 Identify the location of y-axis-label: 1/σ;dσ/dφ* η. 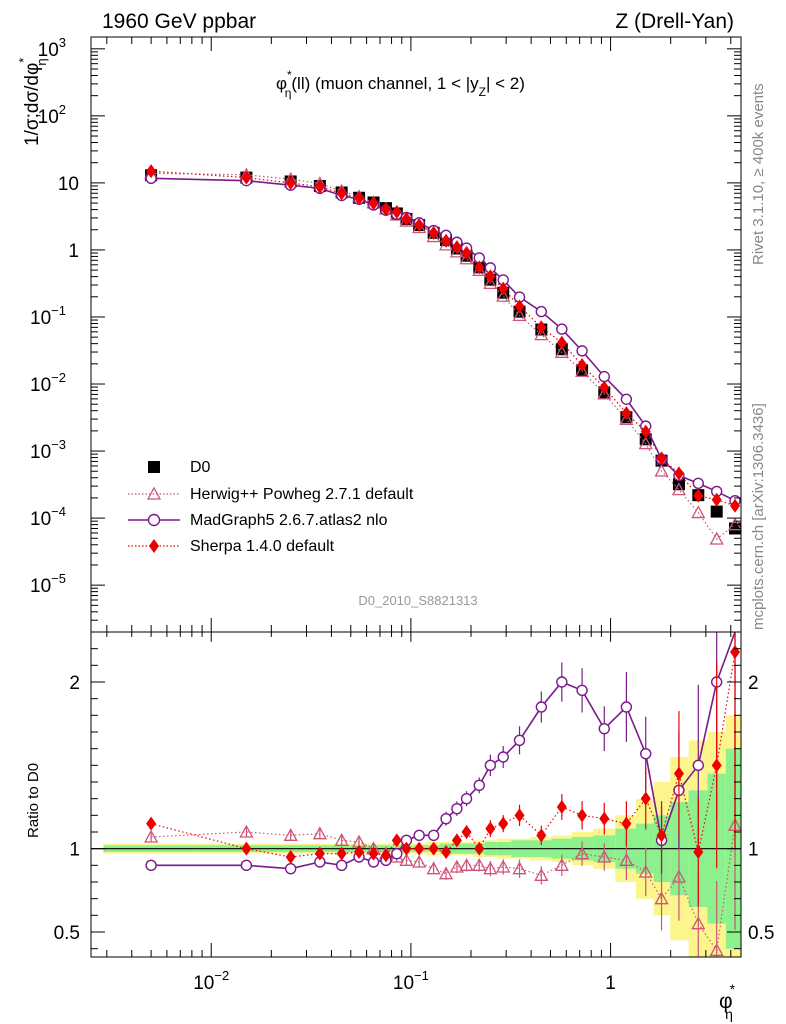
(32, 102).